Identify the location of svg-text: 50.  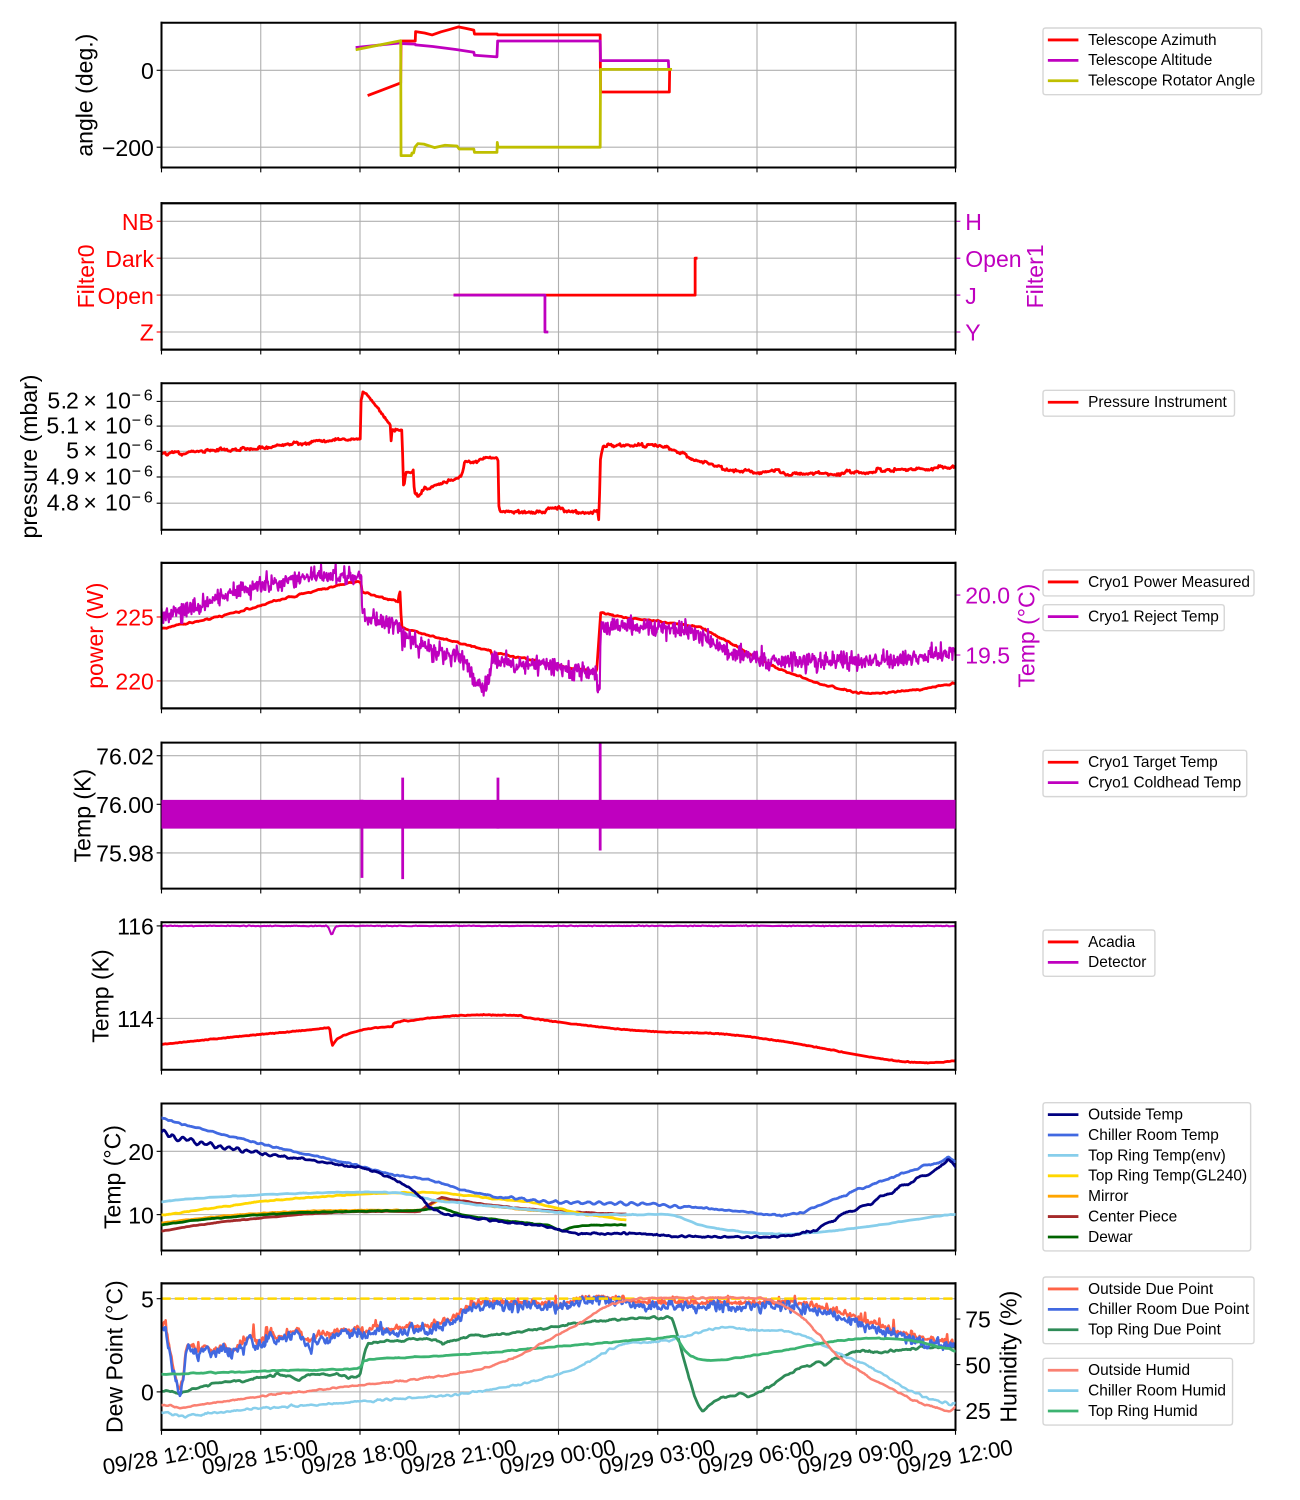
(978, 1365).